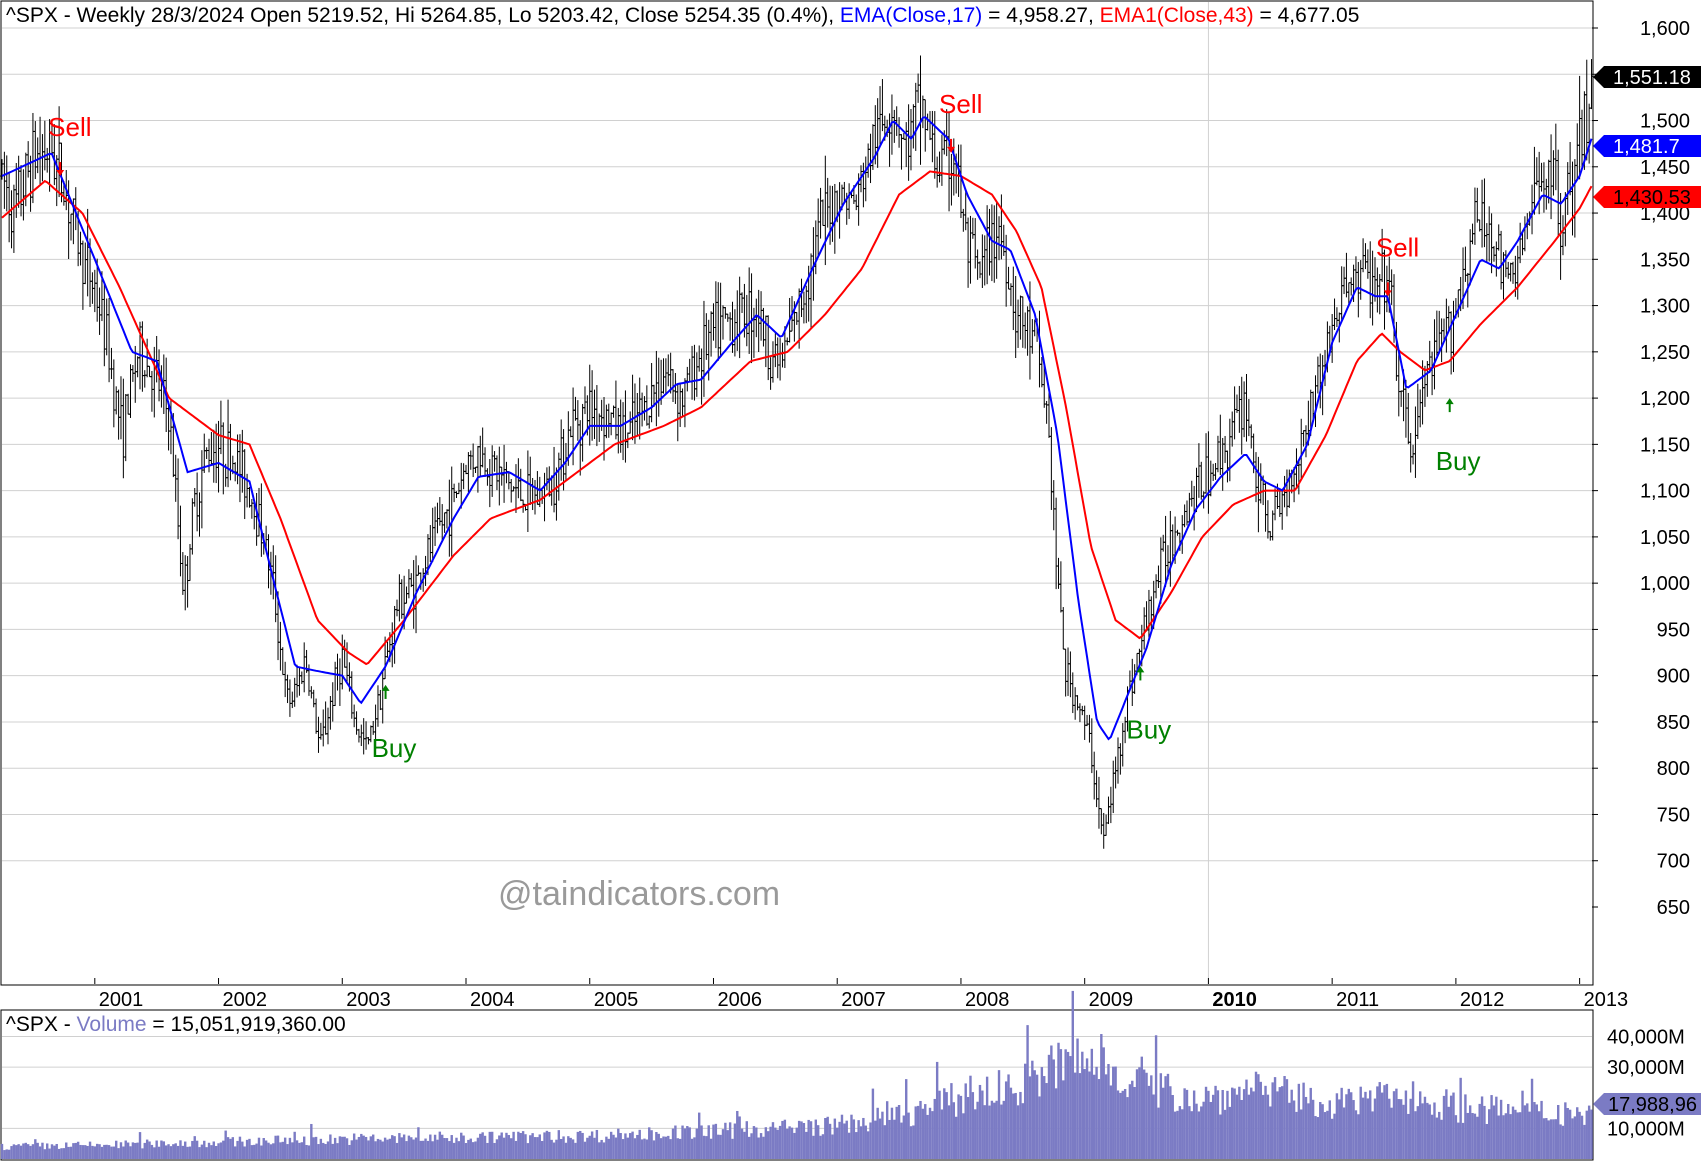 The image size is (1701, 1167). Describe the element at coordinates (1665, 307) in the screenshot. I see `price-tick-label: 1,300` at that location.